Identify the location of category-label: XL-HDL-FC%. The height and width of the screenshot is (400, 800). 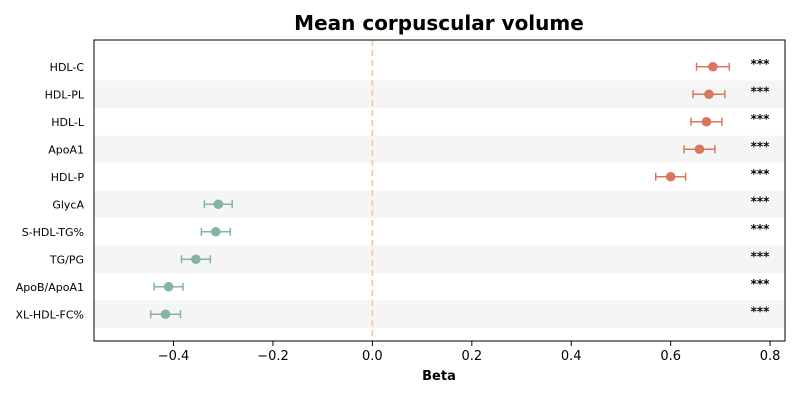
(49, 314).